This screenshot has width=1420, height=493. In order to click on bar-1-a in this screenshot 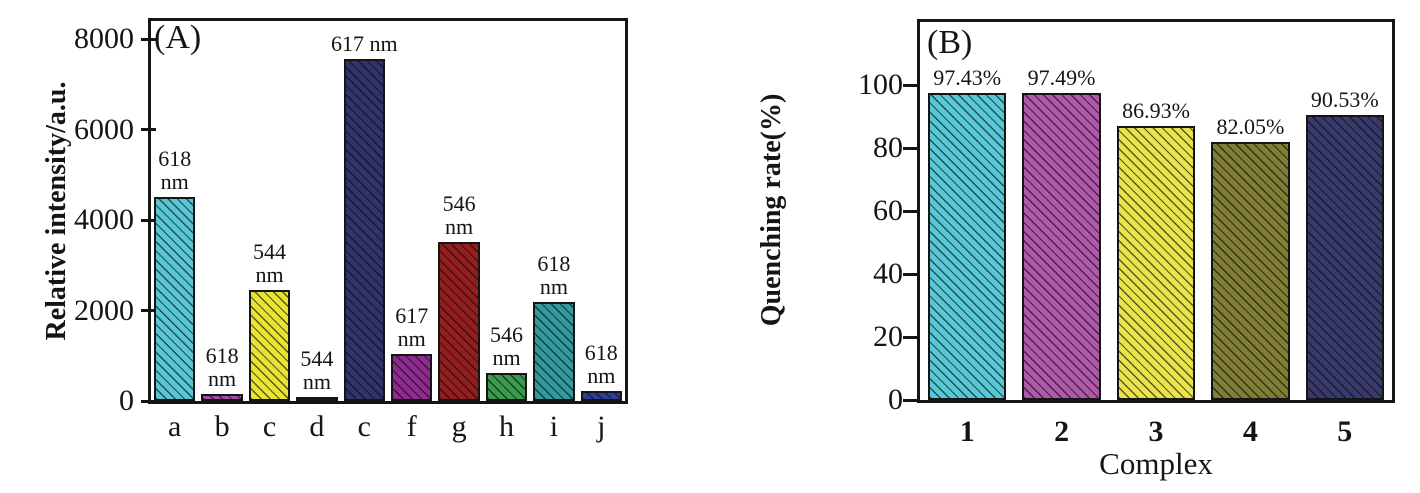, I will do `click(174, 298)`.